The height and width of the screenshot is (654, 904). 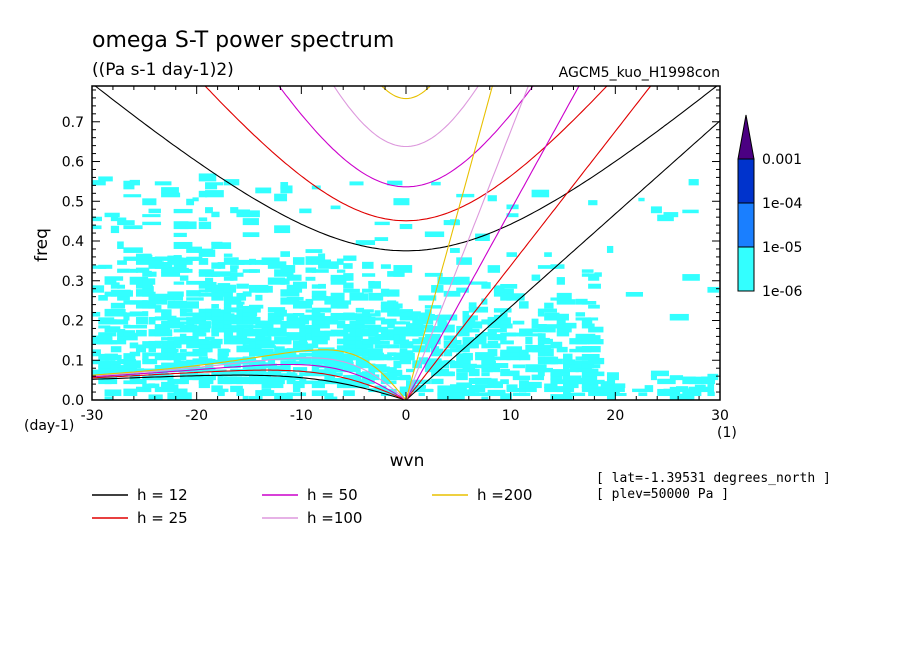 What do you see at coordinates (639, 73) in the screenshot?
I see `run-name: AGCM5_kuo_H1998con` at bounding box center [639, 73].